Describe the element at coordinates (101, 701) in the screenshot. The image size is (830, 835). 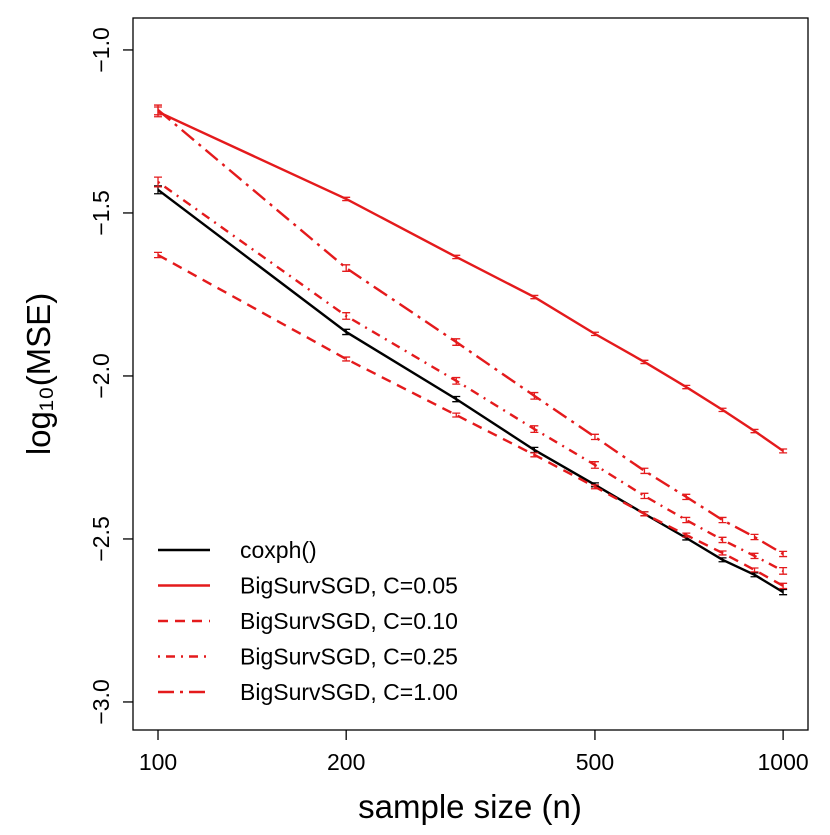
I see `y-tick-label: −3.0` at that location.